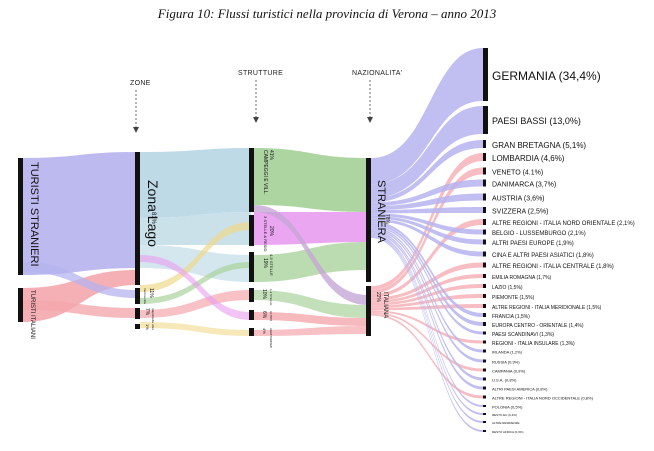 The image size is (654, 451). I want to click on value-altro-struttura: 6%, so click(264, 315).